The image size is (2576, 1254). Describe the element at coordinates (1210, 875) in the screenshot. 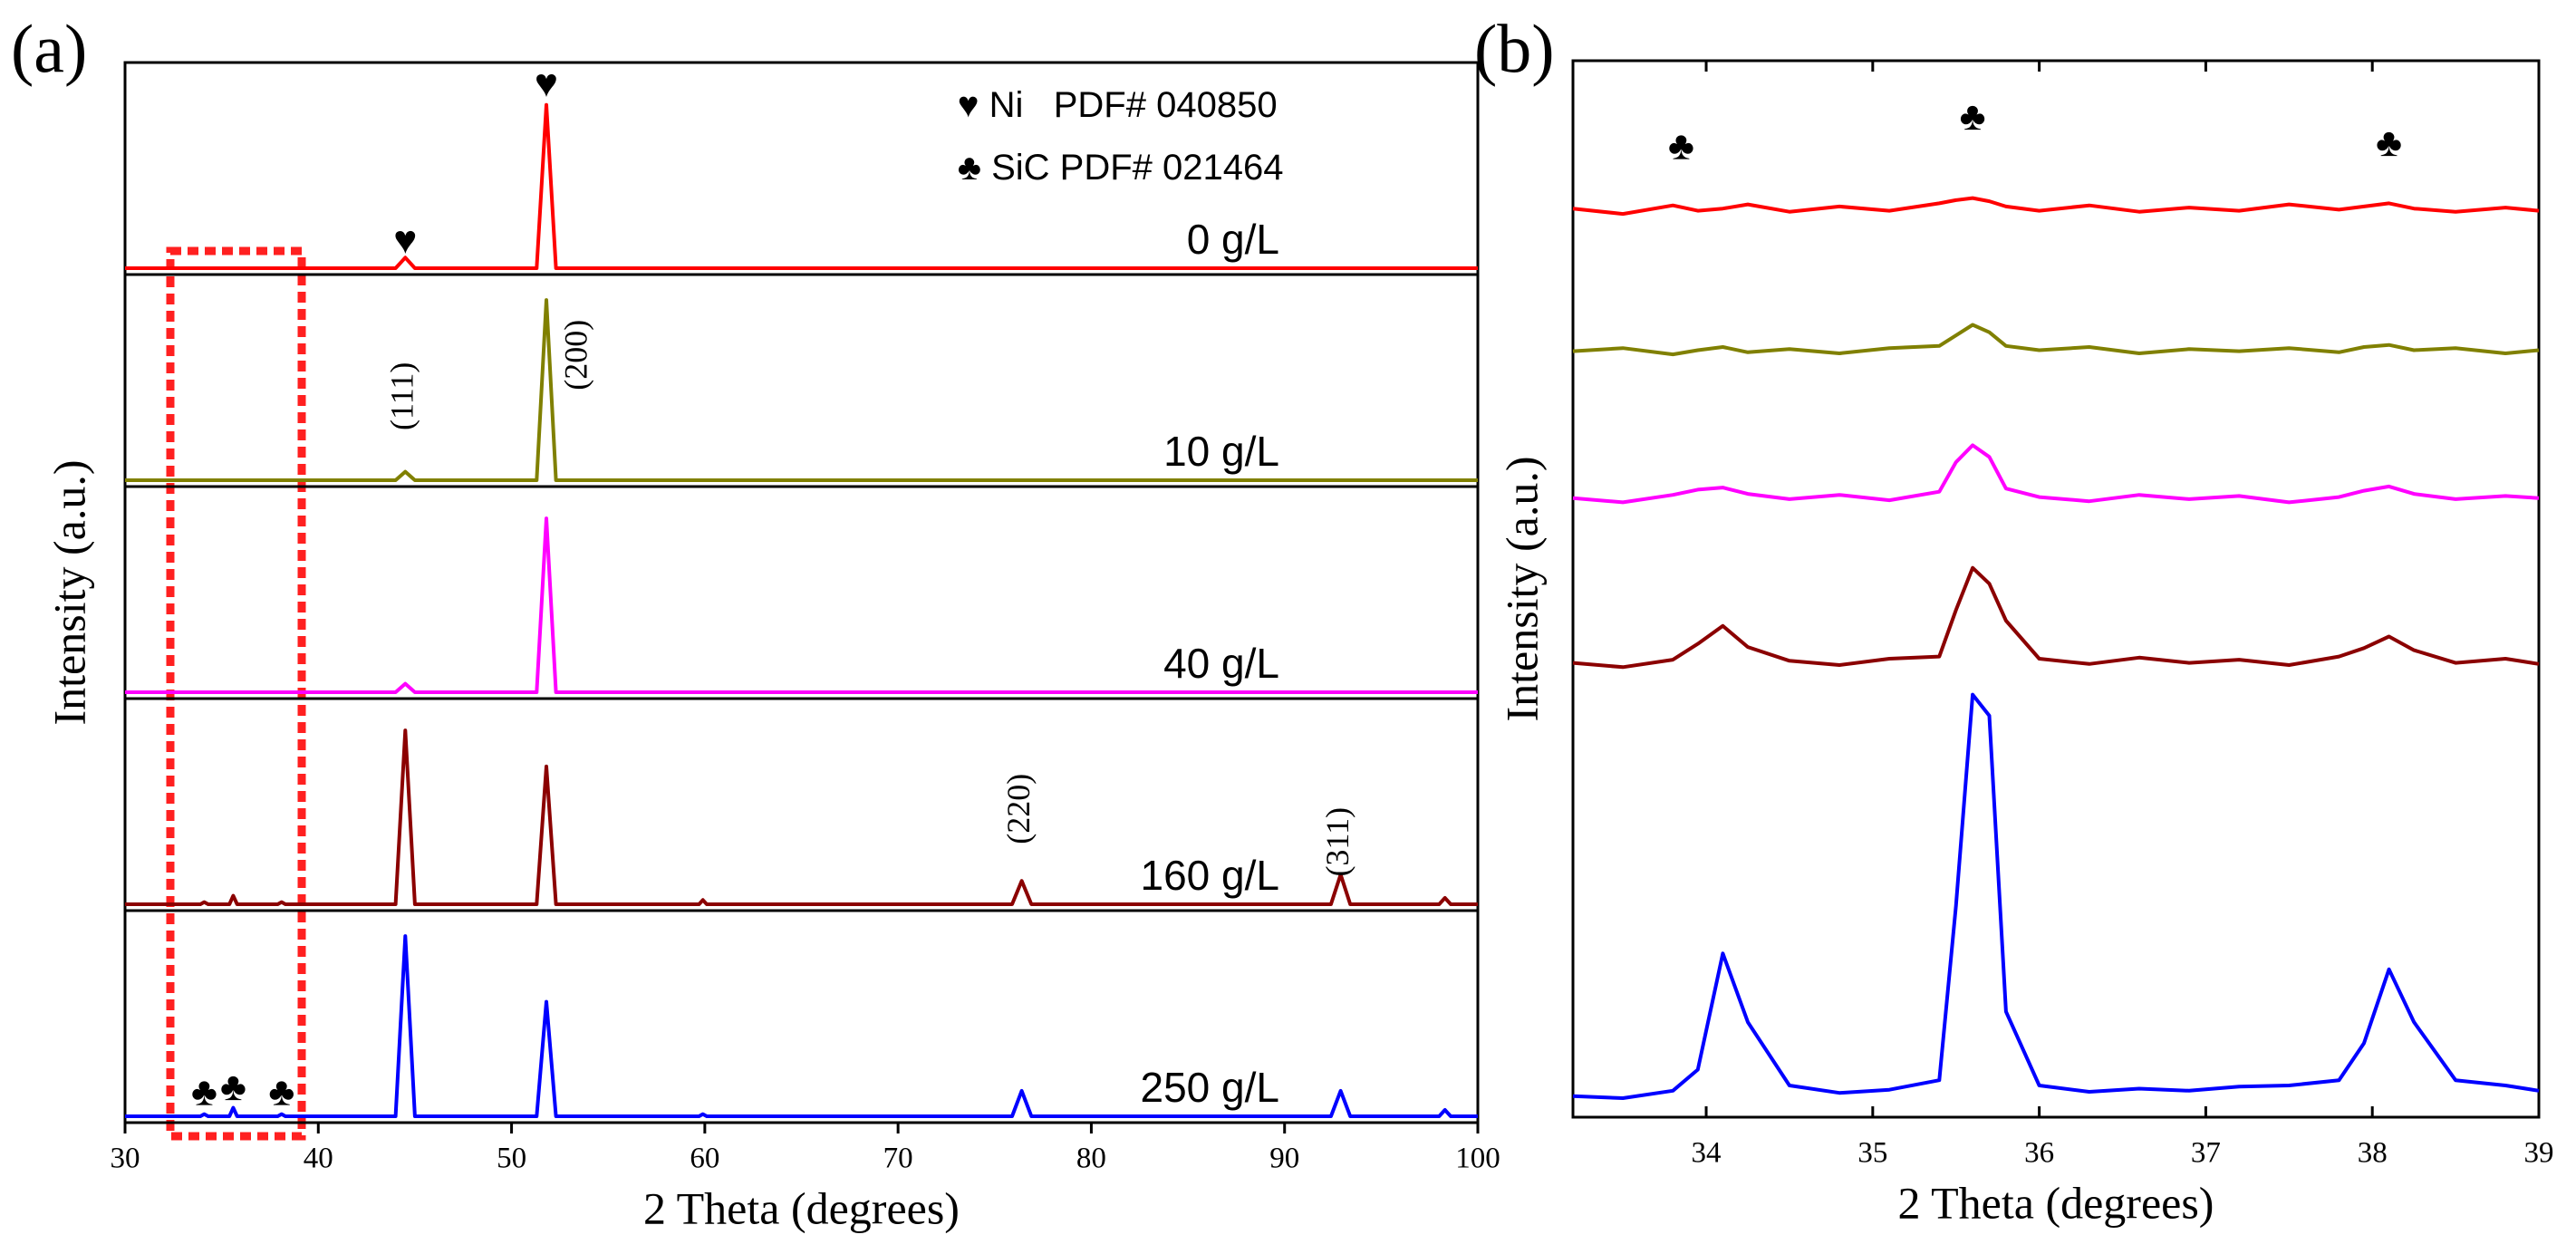

I see `series-label: 160 g/L` at that location.